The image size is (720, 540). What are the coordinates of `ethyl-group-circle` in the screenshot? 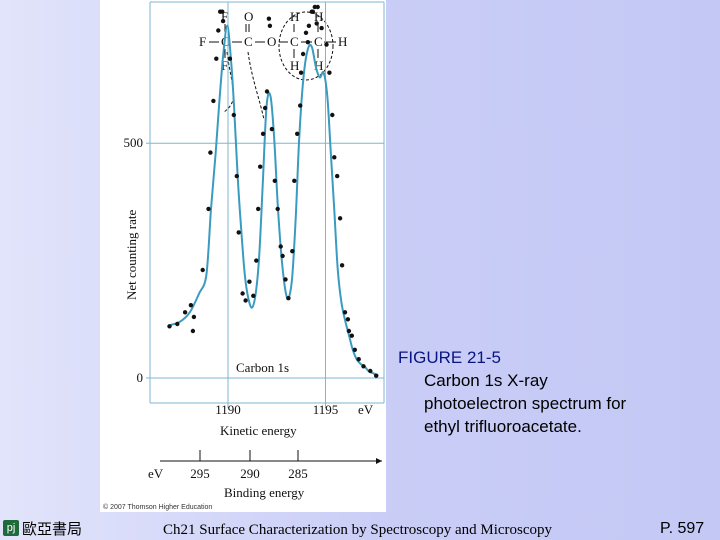 It's located at (306, 46).